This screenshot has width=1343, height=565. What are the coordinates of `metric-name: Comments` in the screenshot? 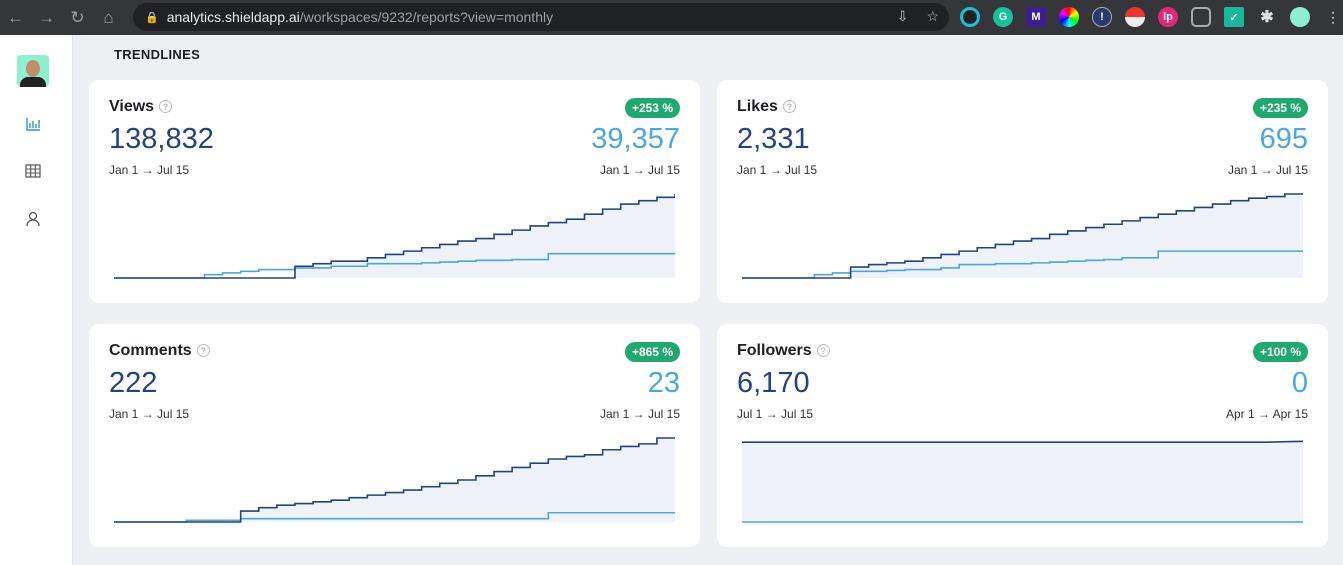 It's located at (150, 350).